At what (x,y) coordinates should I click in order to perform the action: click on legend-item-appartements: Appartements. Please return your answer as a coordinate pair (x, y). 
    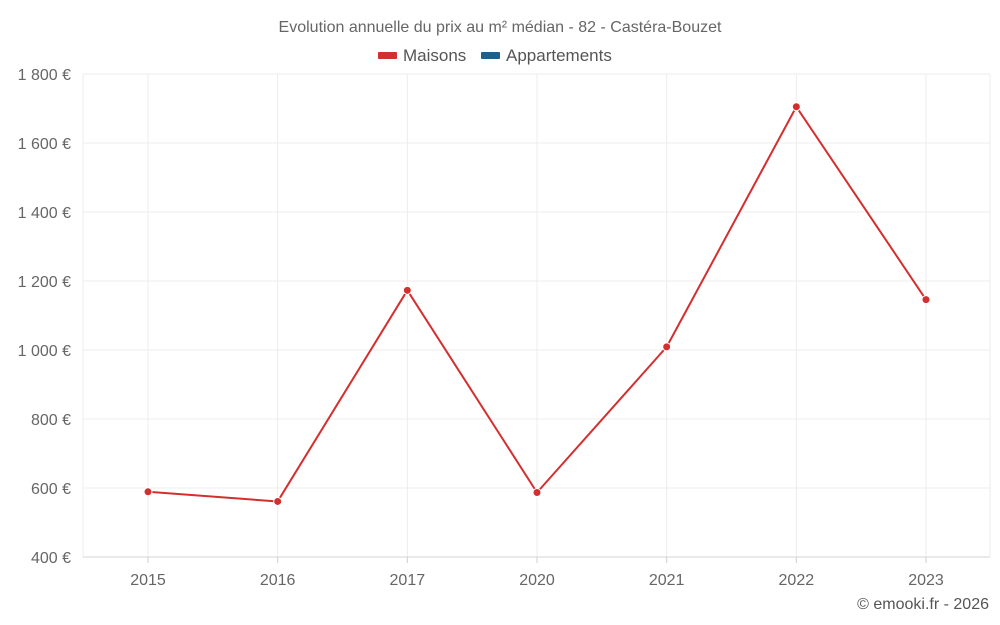
    Looking at the image, I should click on (546, 55).